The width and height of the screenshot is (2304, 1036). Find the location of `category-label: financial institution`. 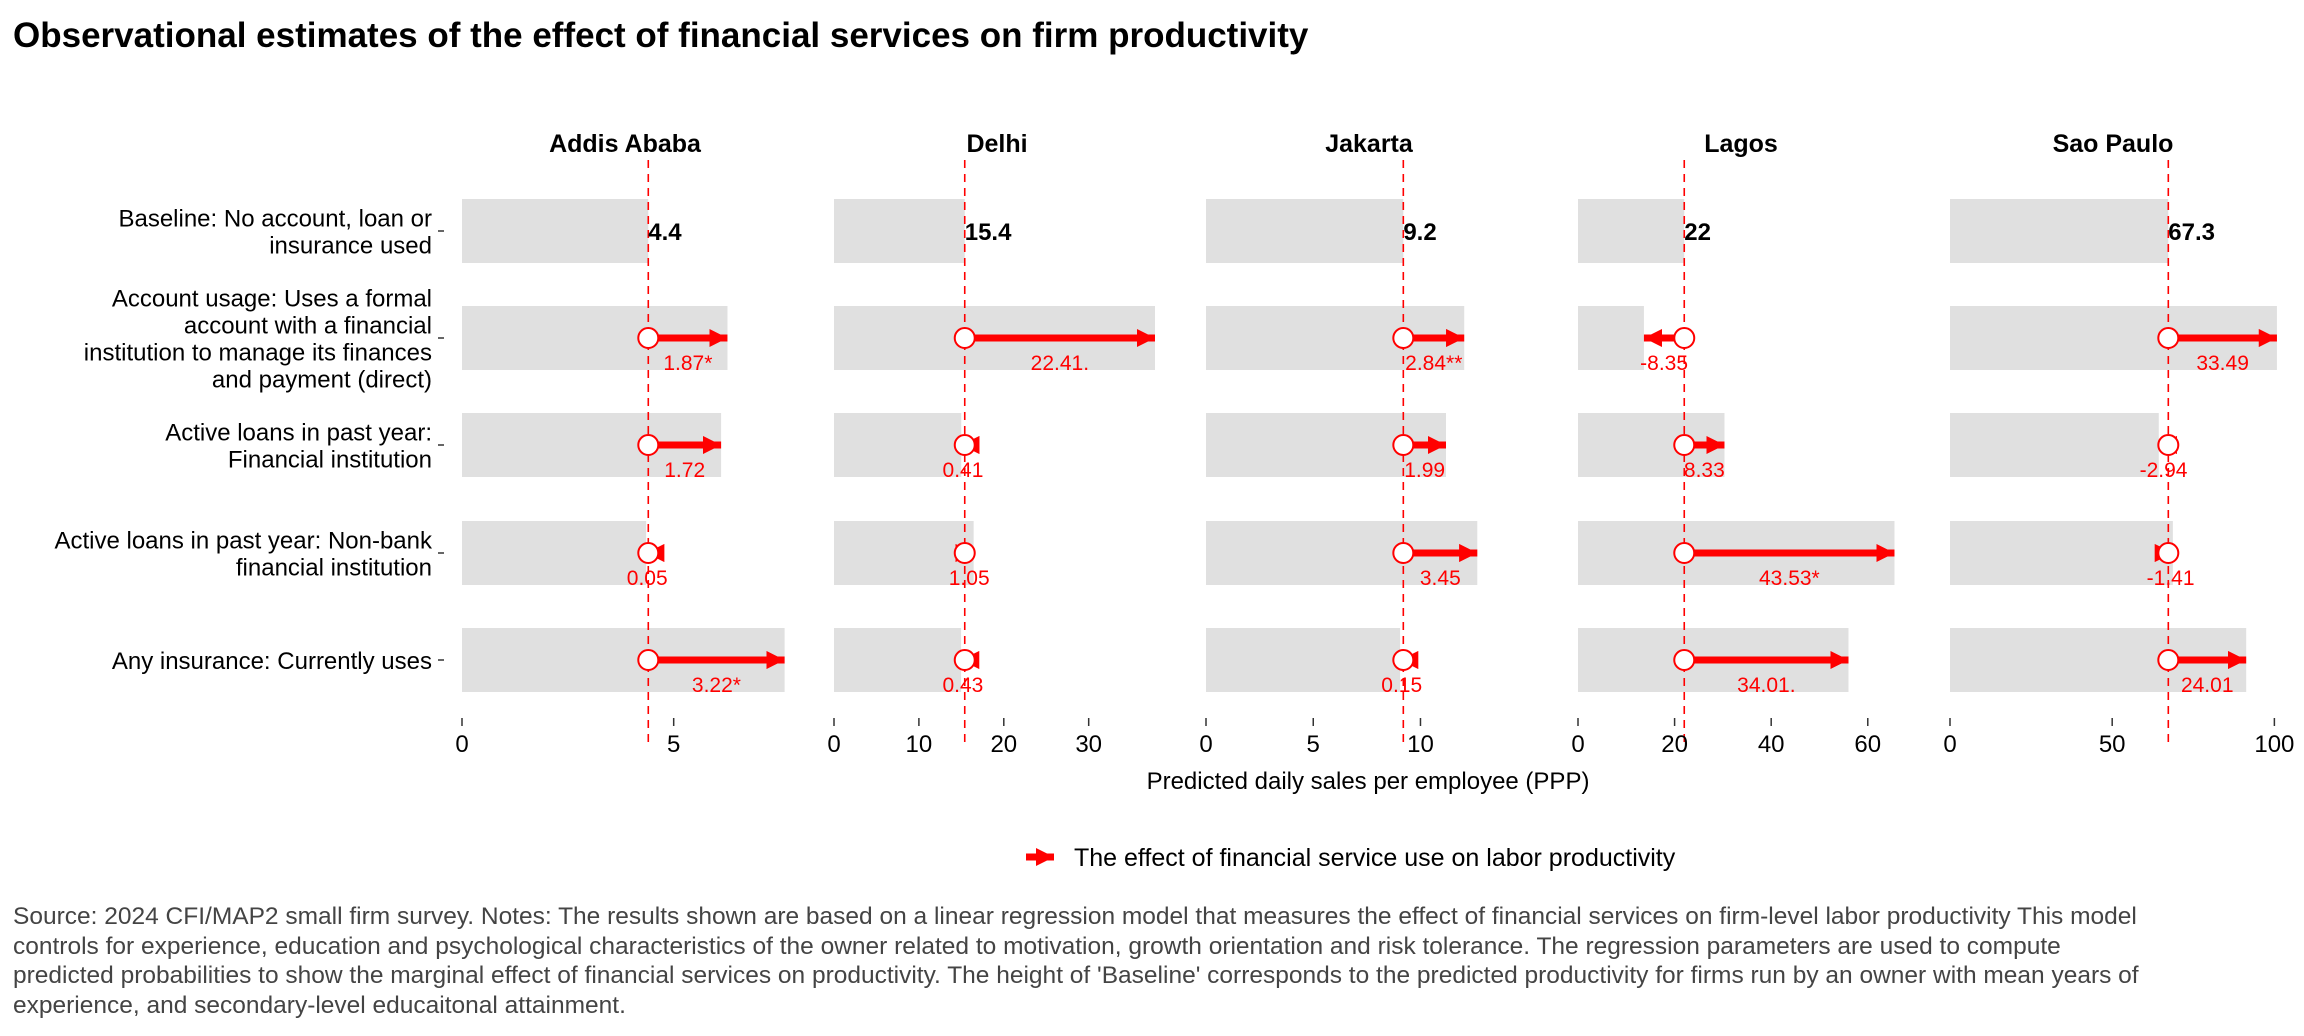

category-label: financial institution is located at coordinates (334, 568).